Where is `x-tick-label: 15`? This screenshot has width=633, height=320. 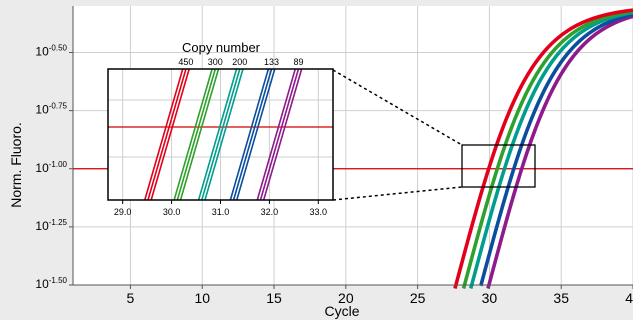 x-tick-label: 15 is located at coordinates (274, 298).